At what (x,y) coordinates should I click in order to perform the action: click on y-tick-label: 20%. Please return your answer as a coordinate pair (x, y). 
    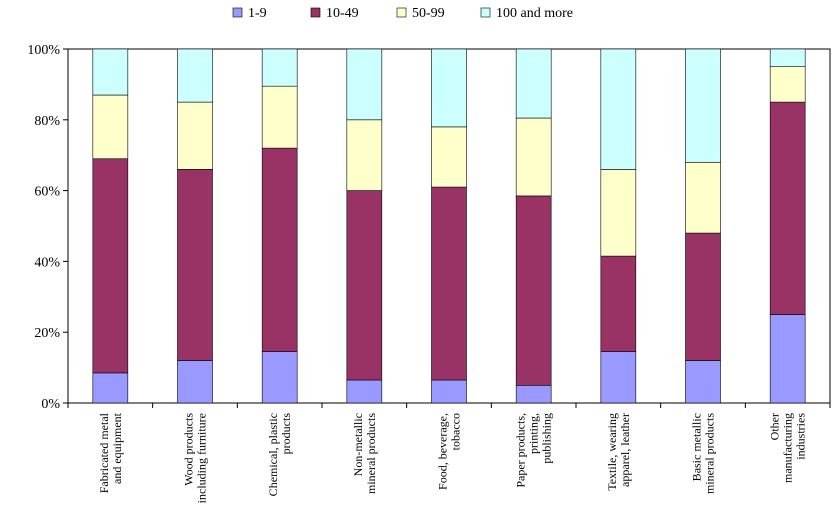
    Looking at the image, I should click on (47, 333).